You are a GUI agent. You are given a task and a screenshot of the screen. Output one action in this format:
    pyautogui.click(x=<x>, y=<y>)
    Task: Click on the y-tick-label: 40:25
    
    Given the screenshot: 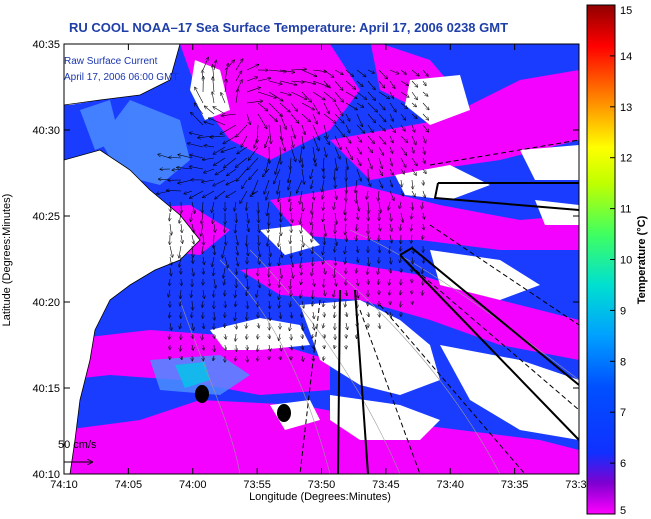 What is the action you would take?
    pyautogui.click(x=46, y=217)
    